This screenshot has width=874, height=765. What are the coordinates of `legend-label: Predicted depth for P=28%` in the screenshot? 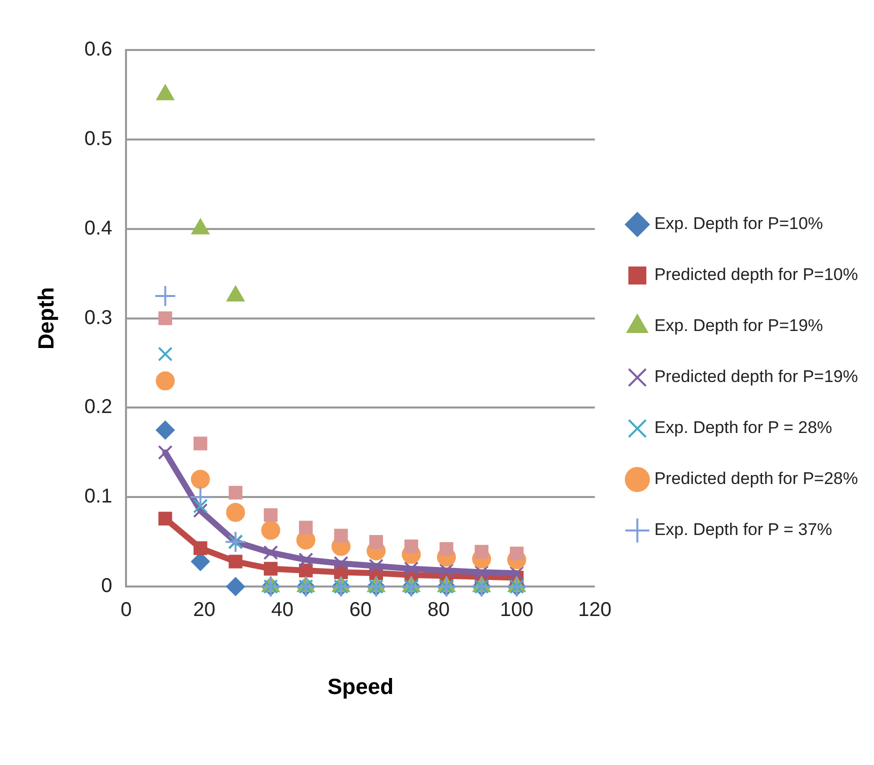 It's located at (756, 478).